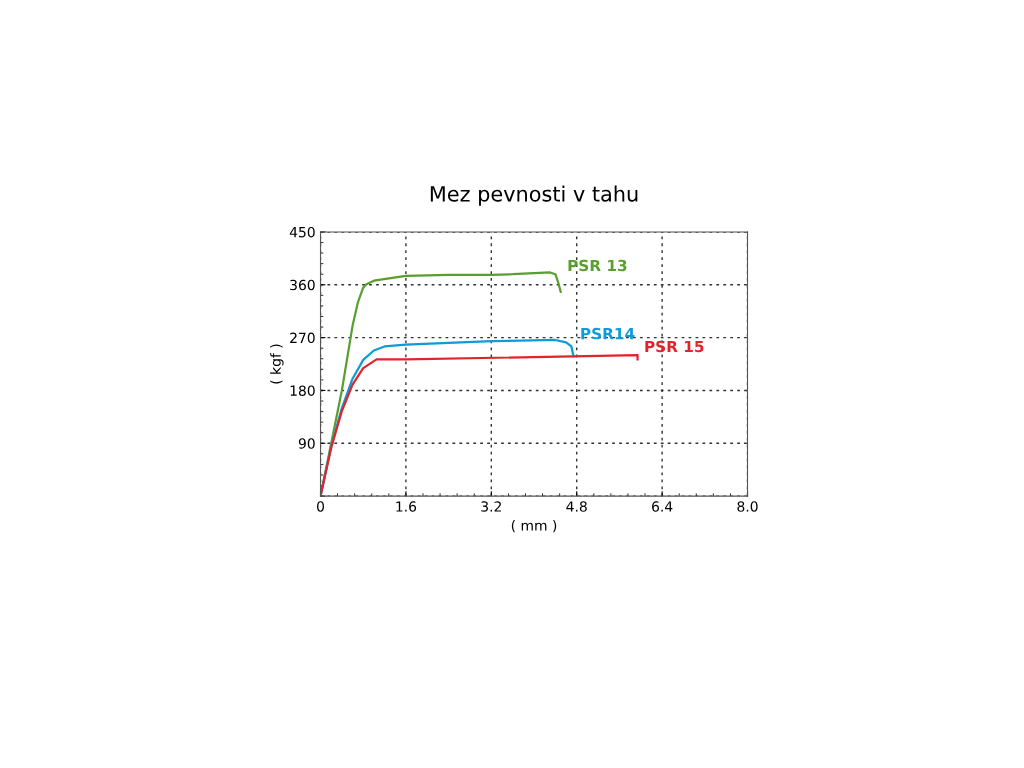 The image size is (1024, 768). Describe the element at coordinates (534, 526) in the screenshot. I see `x-axis-title: ( mm )` at that location.